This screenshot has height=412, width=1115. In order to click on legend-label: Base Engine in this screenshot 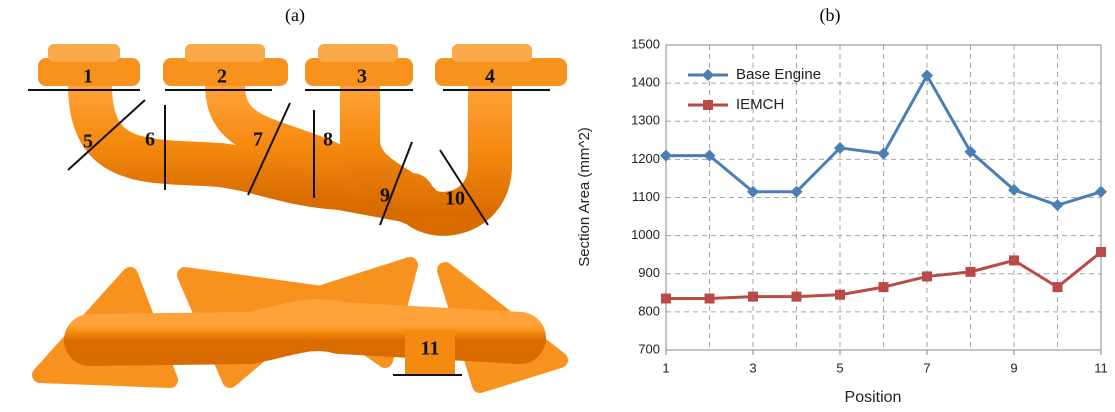, I will do `click(778, 74)`.